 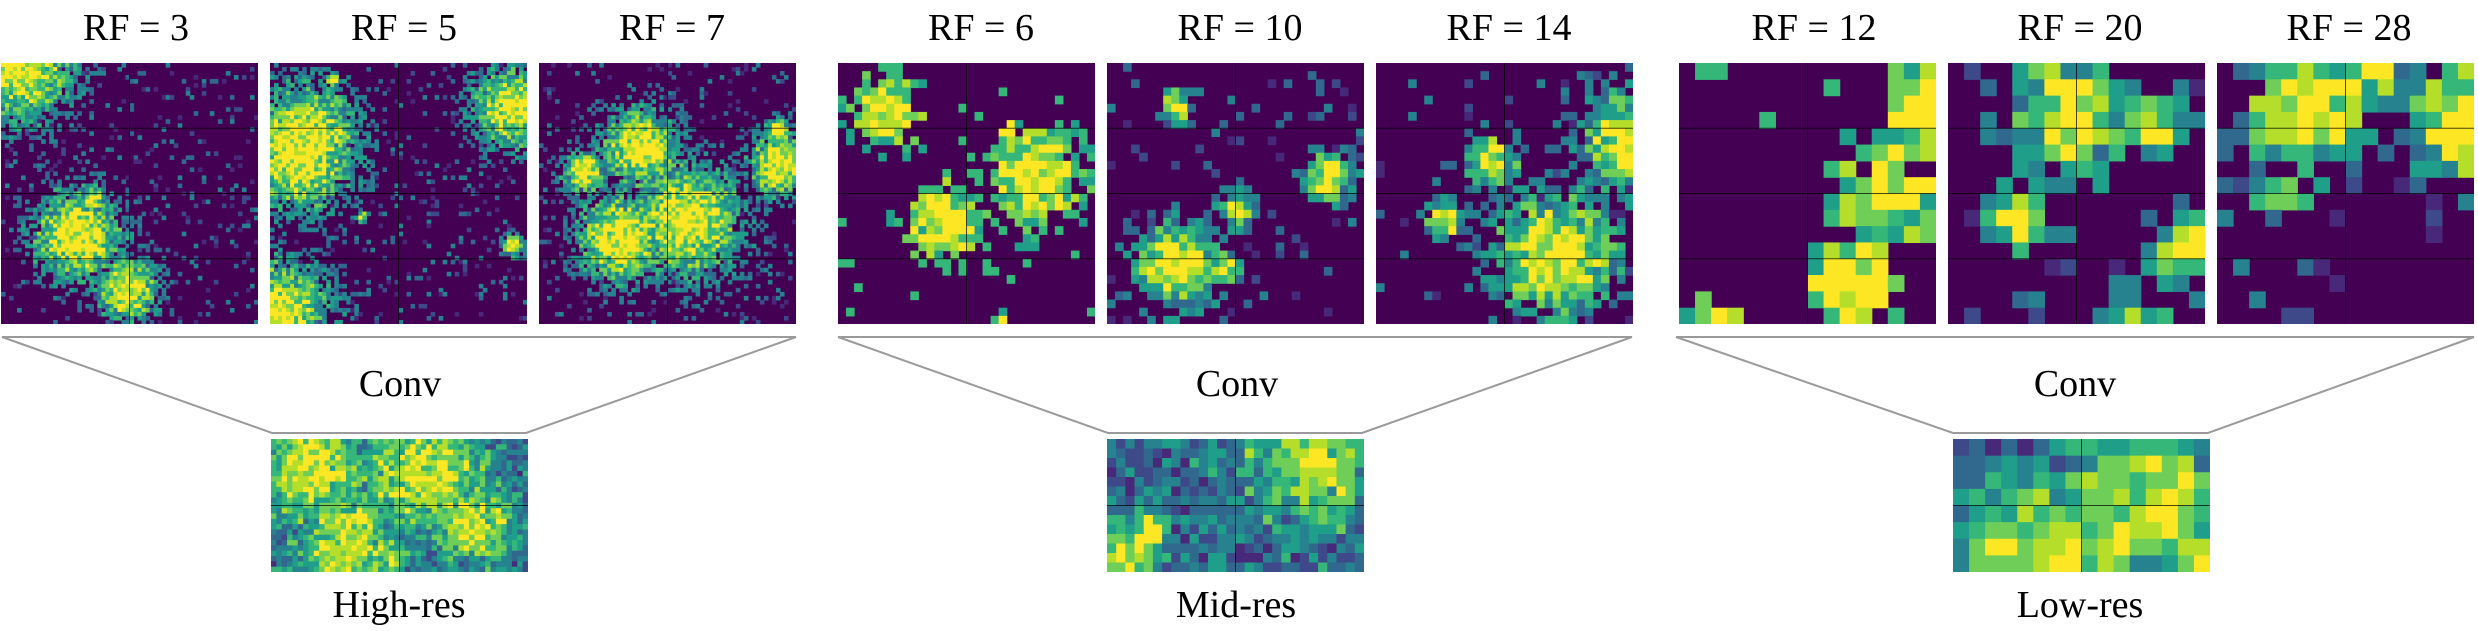 I want to click on merged-map-mid-res-texture, so click(x=1235, y=505).